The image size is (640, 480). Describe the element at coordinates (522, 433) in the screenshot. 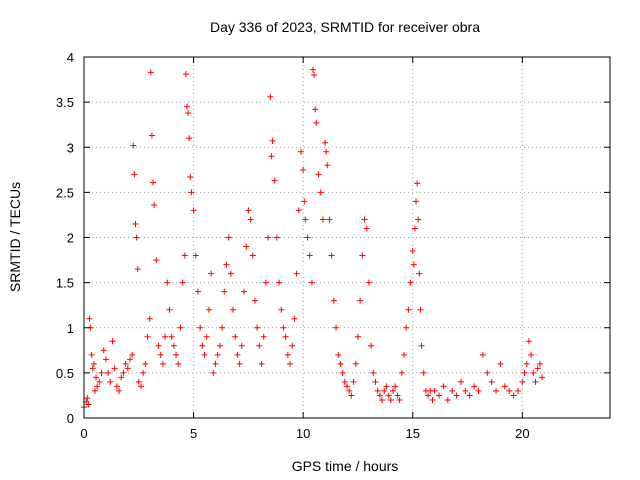

I see `x-tick-label: 20` at that location.